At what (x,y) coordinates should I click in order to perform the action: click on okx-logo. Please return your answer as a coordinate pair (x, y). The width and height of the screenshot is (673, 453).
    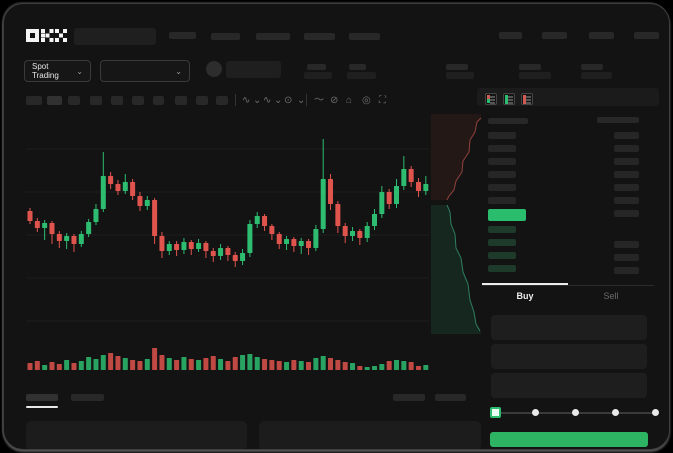
    Looking at the image, I should click on (46, 35).